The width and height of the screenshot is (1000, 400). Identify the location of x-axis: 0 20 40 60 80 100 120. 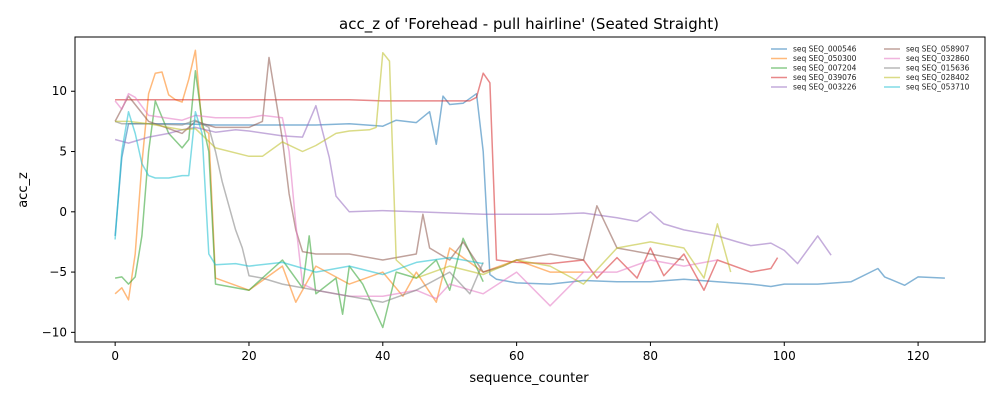
(520, 352).